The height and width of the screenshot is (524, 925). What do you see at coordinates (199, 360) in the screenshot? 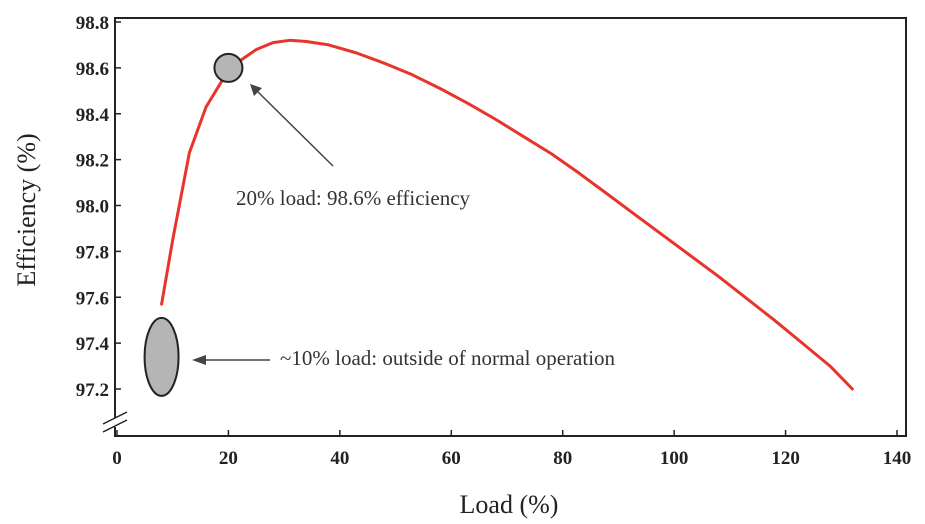
I see `annotation-arrowhead-10pct` at bounding box center [199, 360].